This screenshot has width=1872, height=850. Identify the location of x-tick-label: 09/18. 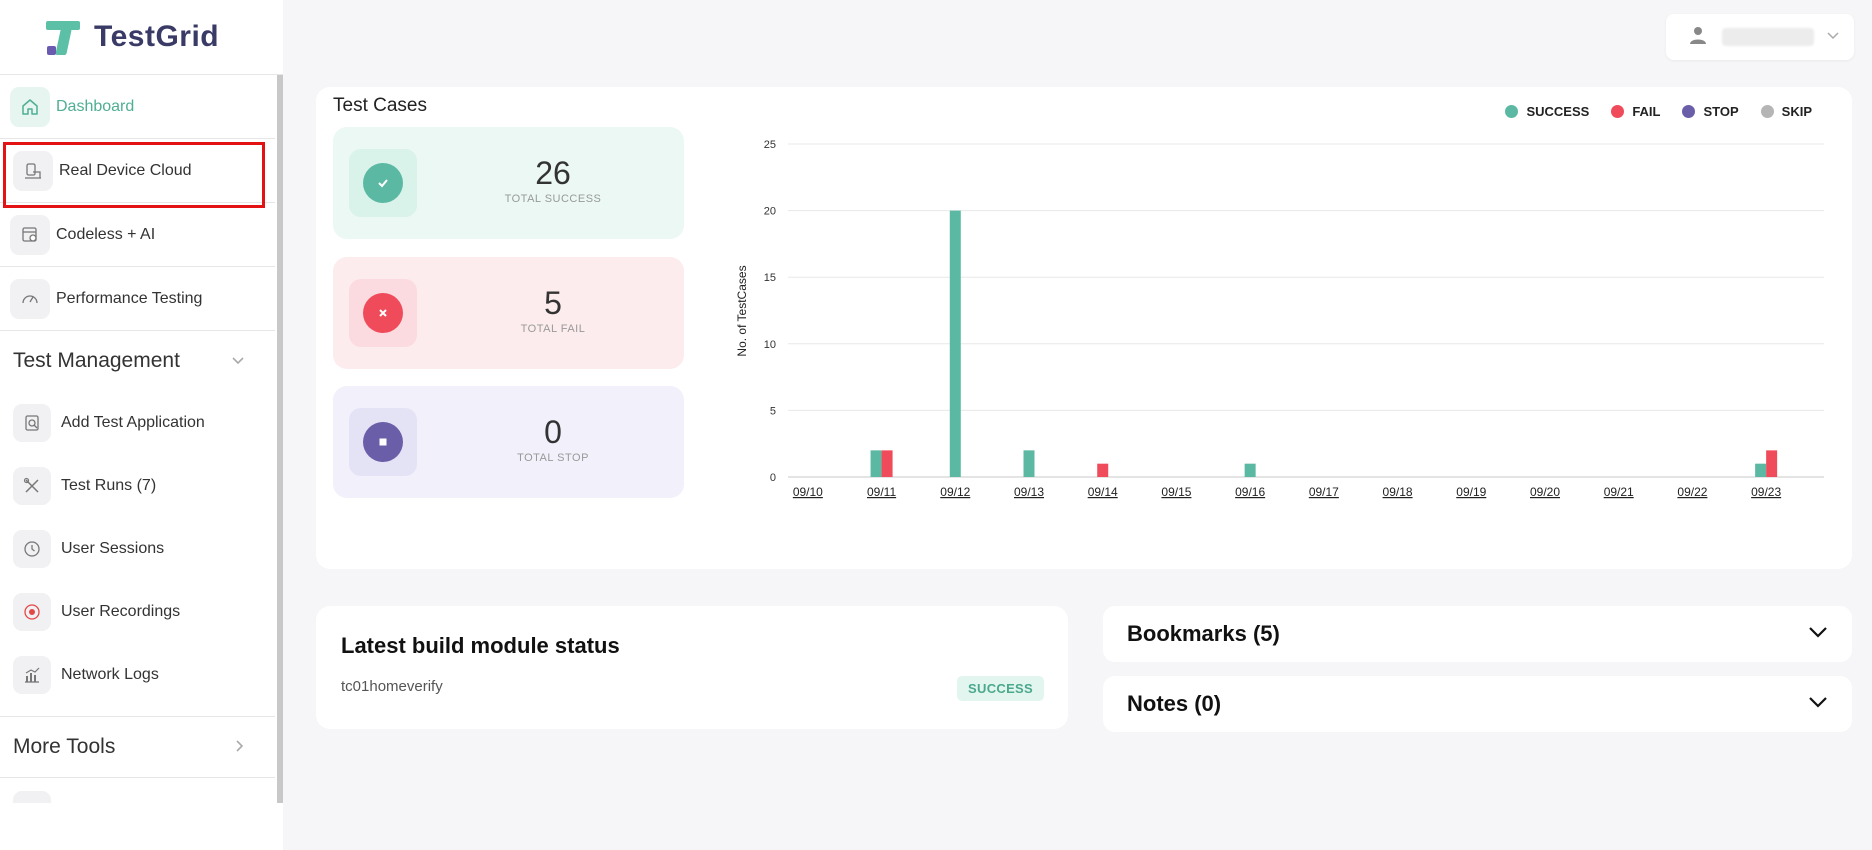
(1398, 492).